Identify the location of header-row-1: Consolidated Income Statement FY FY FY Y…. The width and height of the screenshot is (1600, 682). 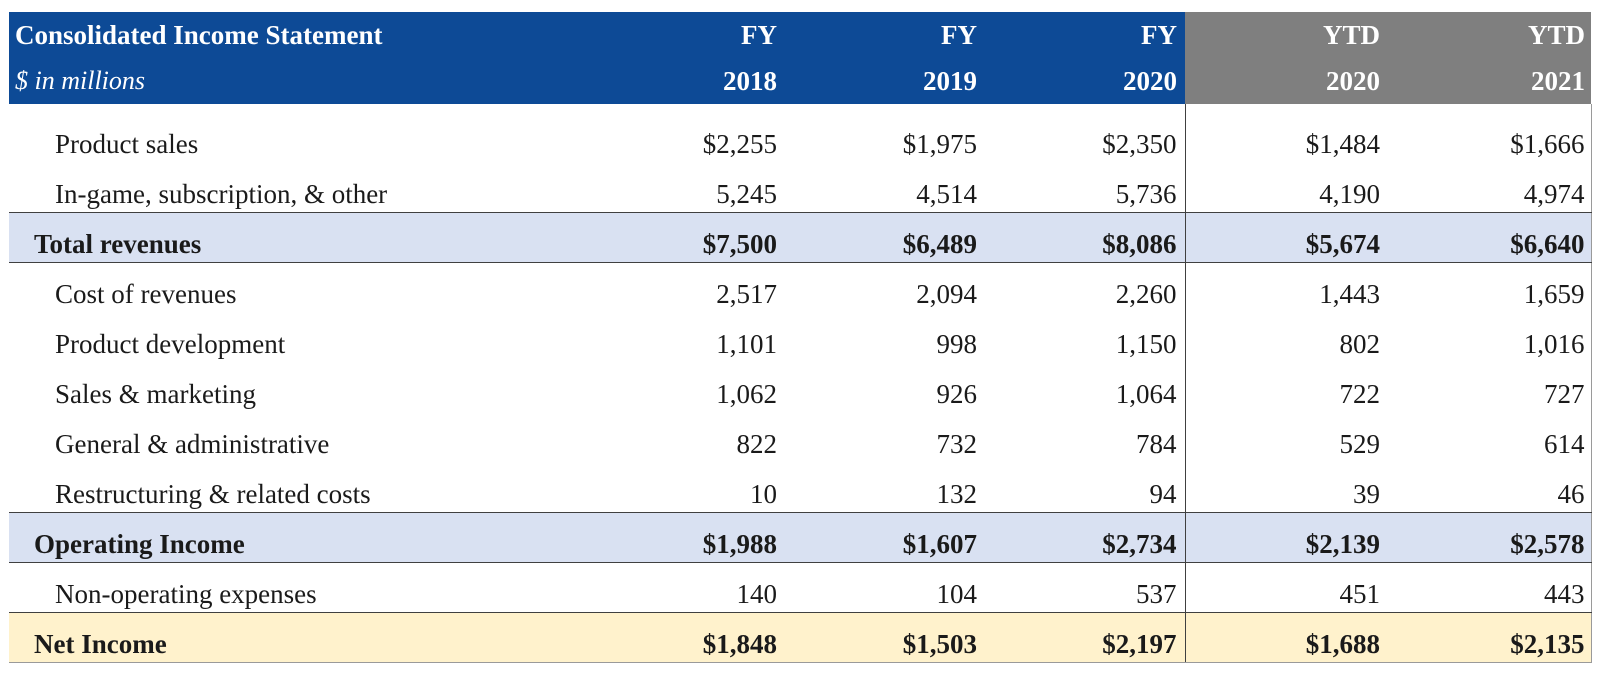
(800, 35).